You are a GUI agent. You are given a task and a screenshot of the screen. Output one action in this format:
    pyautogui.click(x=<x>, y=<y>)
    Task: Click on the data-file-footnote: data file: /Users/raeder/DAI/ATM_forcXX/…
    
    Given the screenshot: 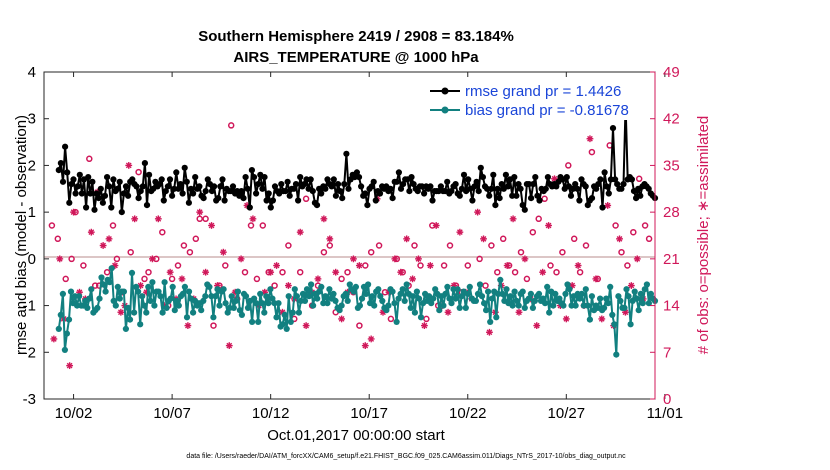 What is the action you would take?
    pyautogui.click(x=406, y=456)
    